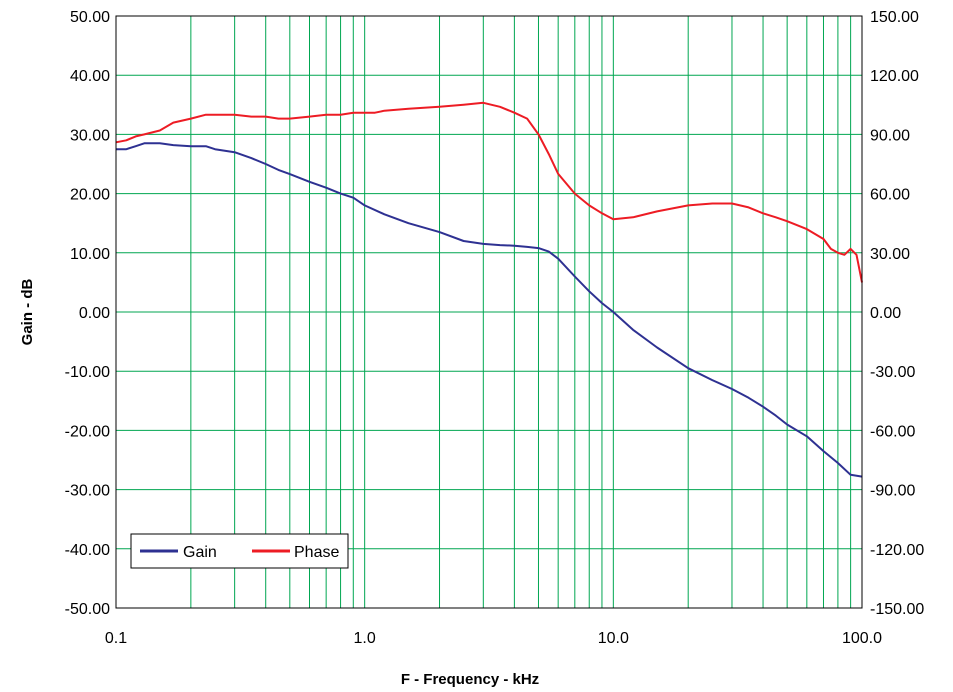 The width and height of the screenshot is (953, 692). I want to click on x-tick-label: 10.0, so click(613, 638).